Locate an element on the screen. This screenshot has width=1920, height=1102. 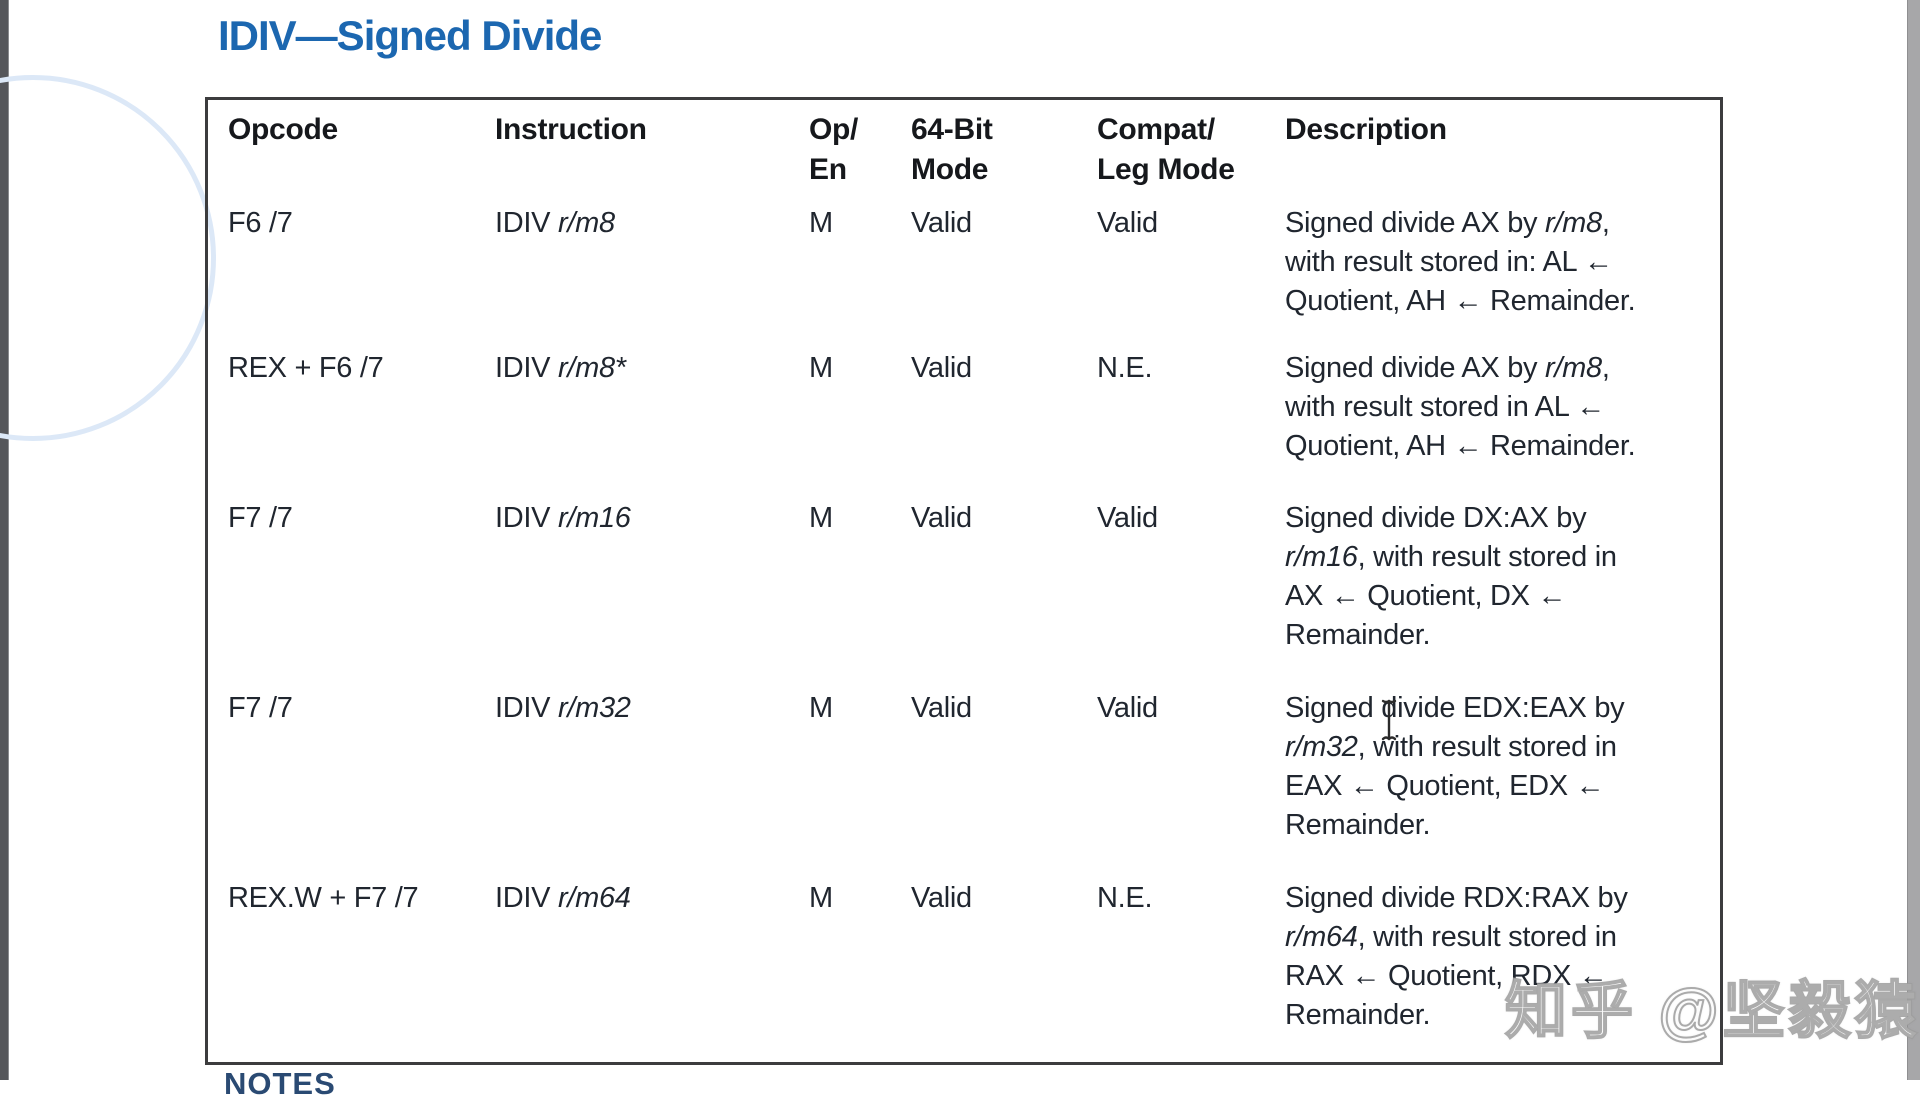
screen-edge-bar-right is located at coordinates (1913, 540).